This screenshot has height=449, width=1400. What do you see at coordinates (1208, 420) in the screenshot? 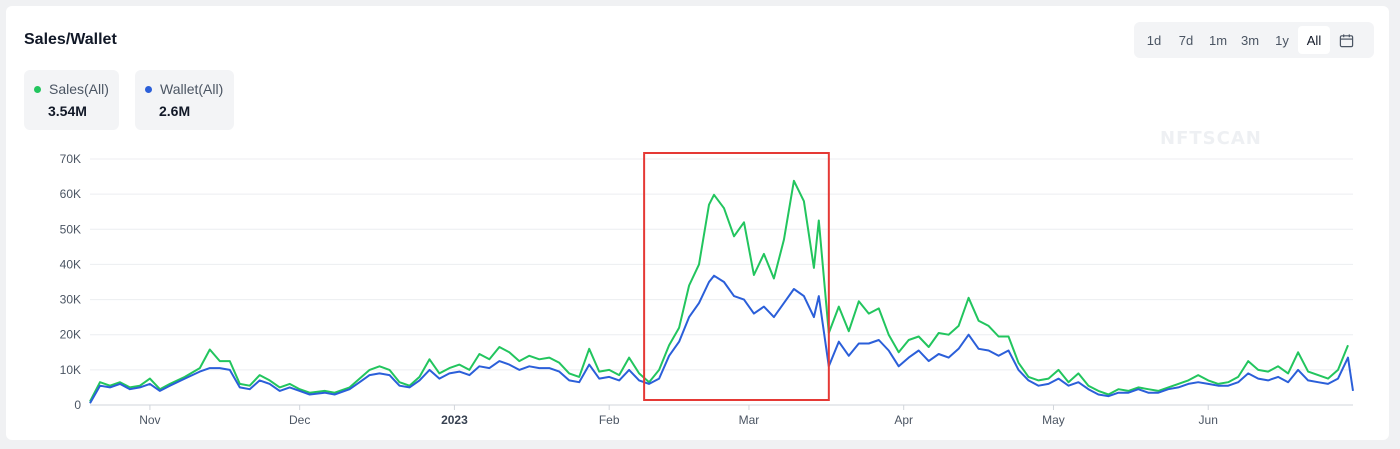
I see `x-tick-label: Jun` at bounding box center [1208, 420].